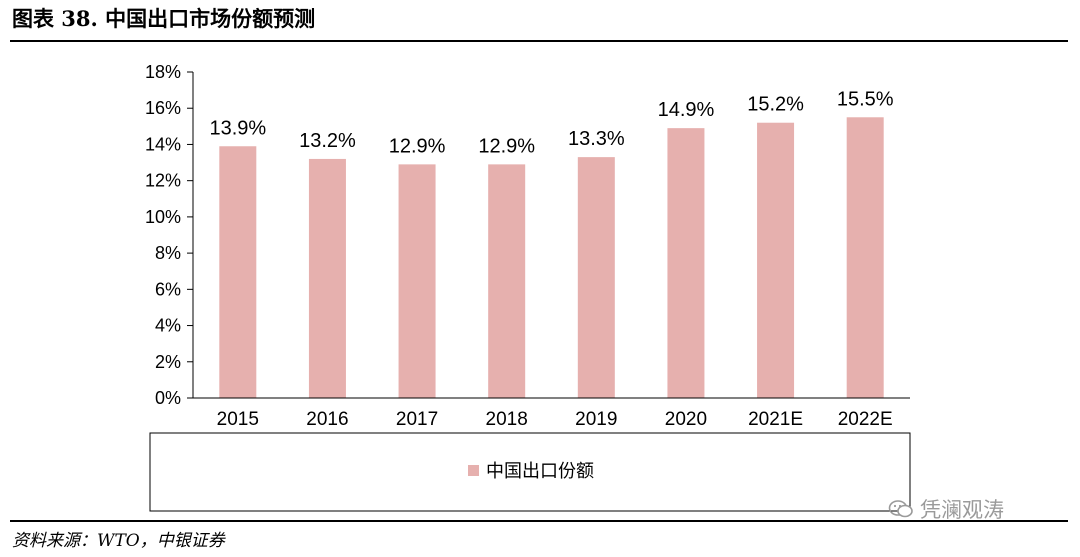 Image resolution: width=1080 pixels, height=557 pixels. What do you see at coordinates (962, 510) in the screenshot?
I see `watermark-text: 凭澜观涛` at bounding box center [962, 510].